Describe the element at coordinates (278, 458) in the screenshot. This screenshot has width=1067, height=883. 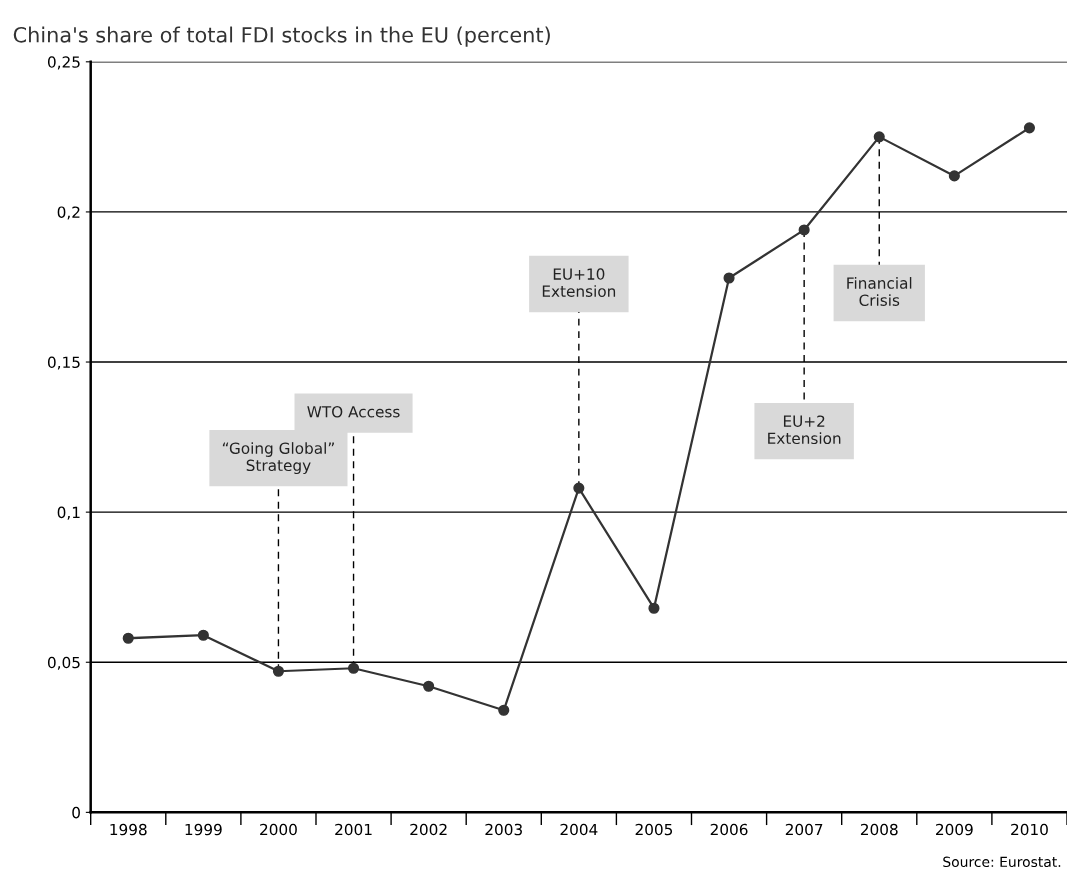
I see `annotation: “Going Global” Strategy` at that location.